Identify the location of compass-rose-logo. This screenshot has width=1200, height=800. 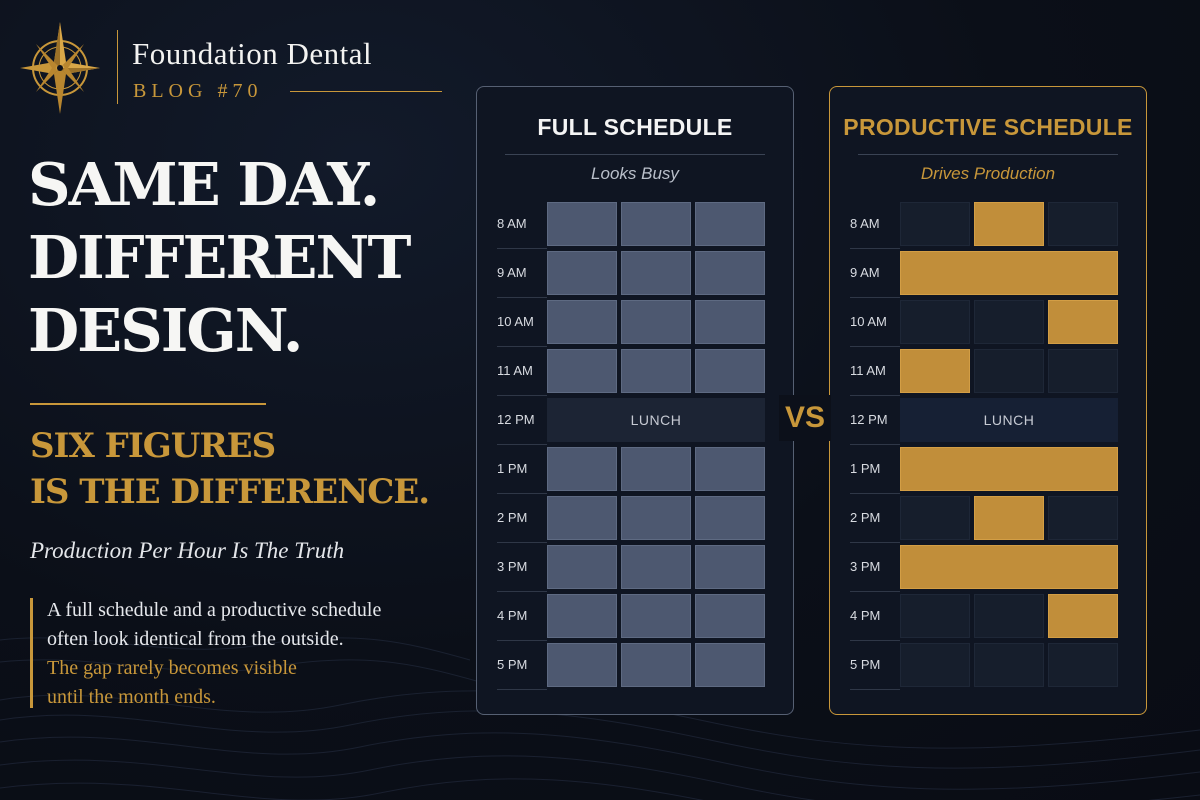
(60, 68).